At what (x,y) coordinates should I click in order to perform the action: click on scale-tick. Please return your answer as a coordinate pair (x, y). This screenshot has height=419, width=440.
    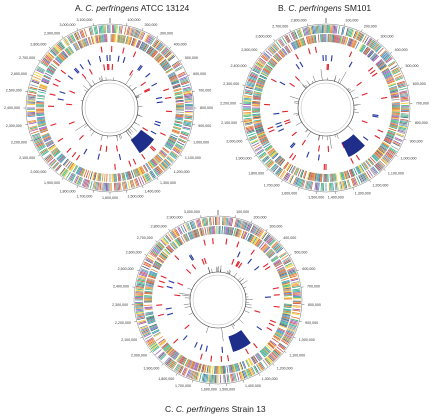
    Looking at the image, I should click on (142, 186).